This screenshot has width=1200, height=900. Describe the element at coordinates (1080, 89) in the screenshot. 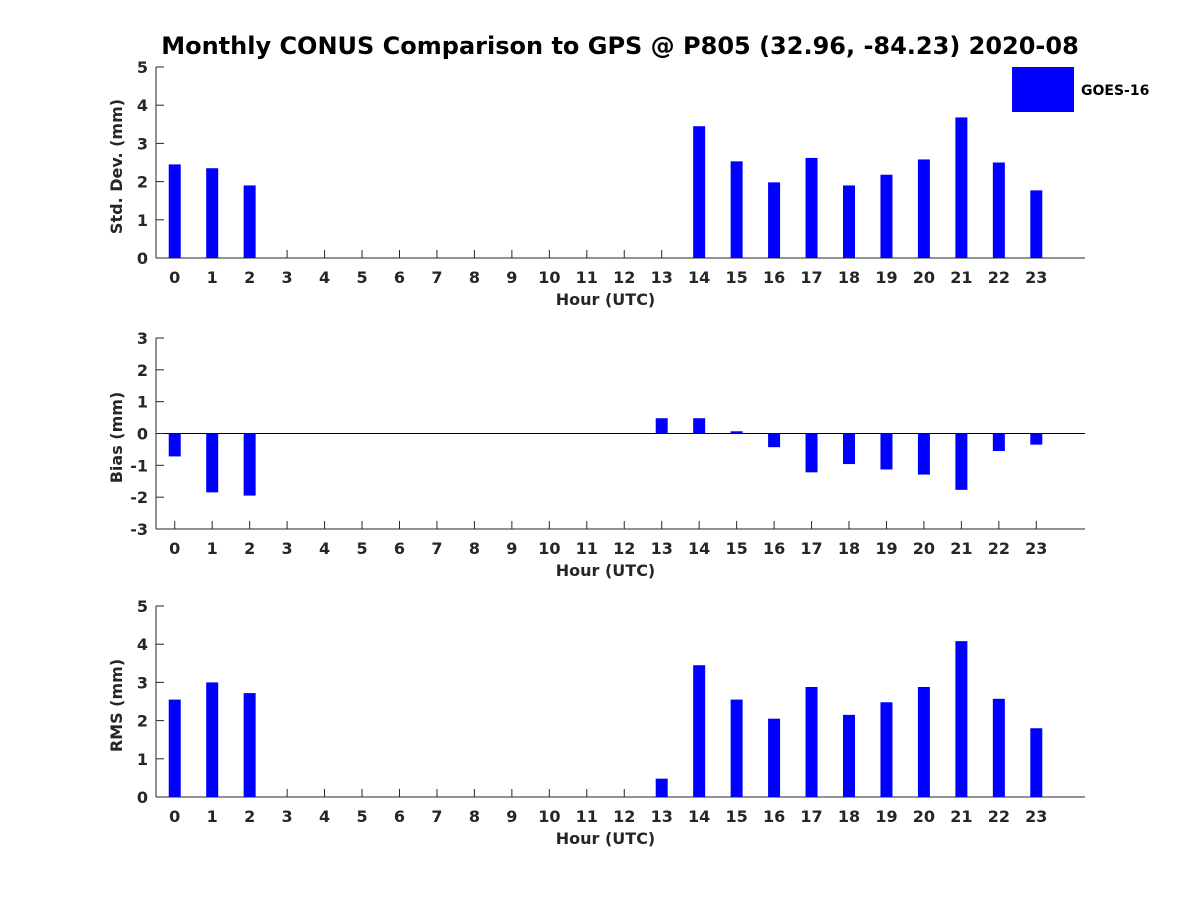

I see `legend: GOES-16` at that location.